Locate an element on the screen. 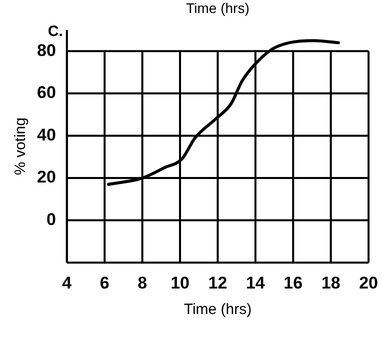 This screenshot has width=381, height=349. y-tick-label: 80 is located at coordinates (46, 50).